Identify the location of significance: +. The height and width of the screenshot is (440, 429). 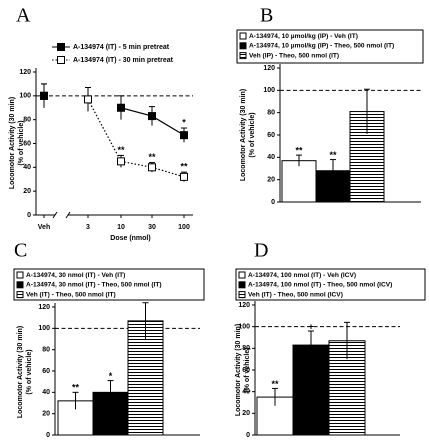
(310, 326).